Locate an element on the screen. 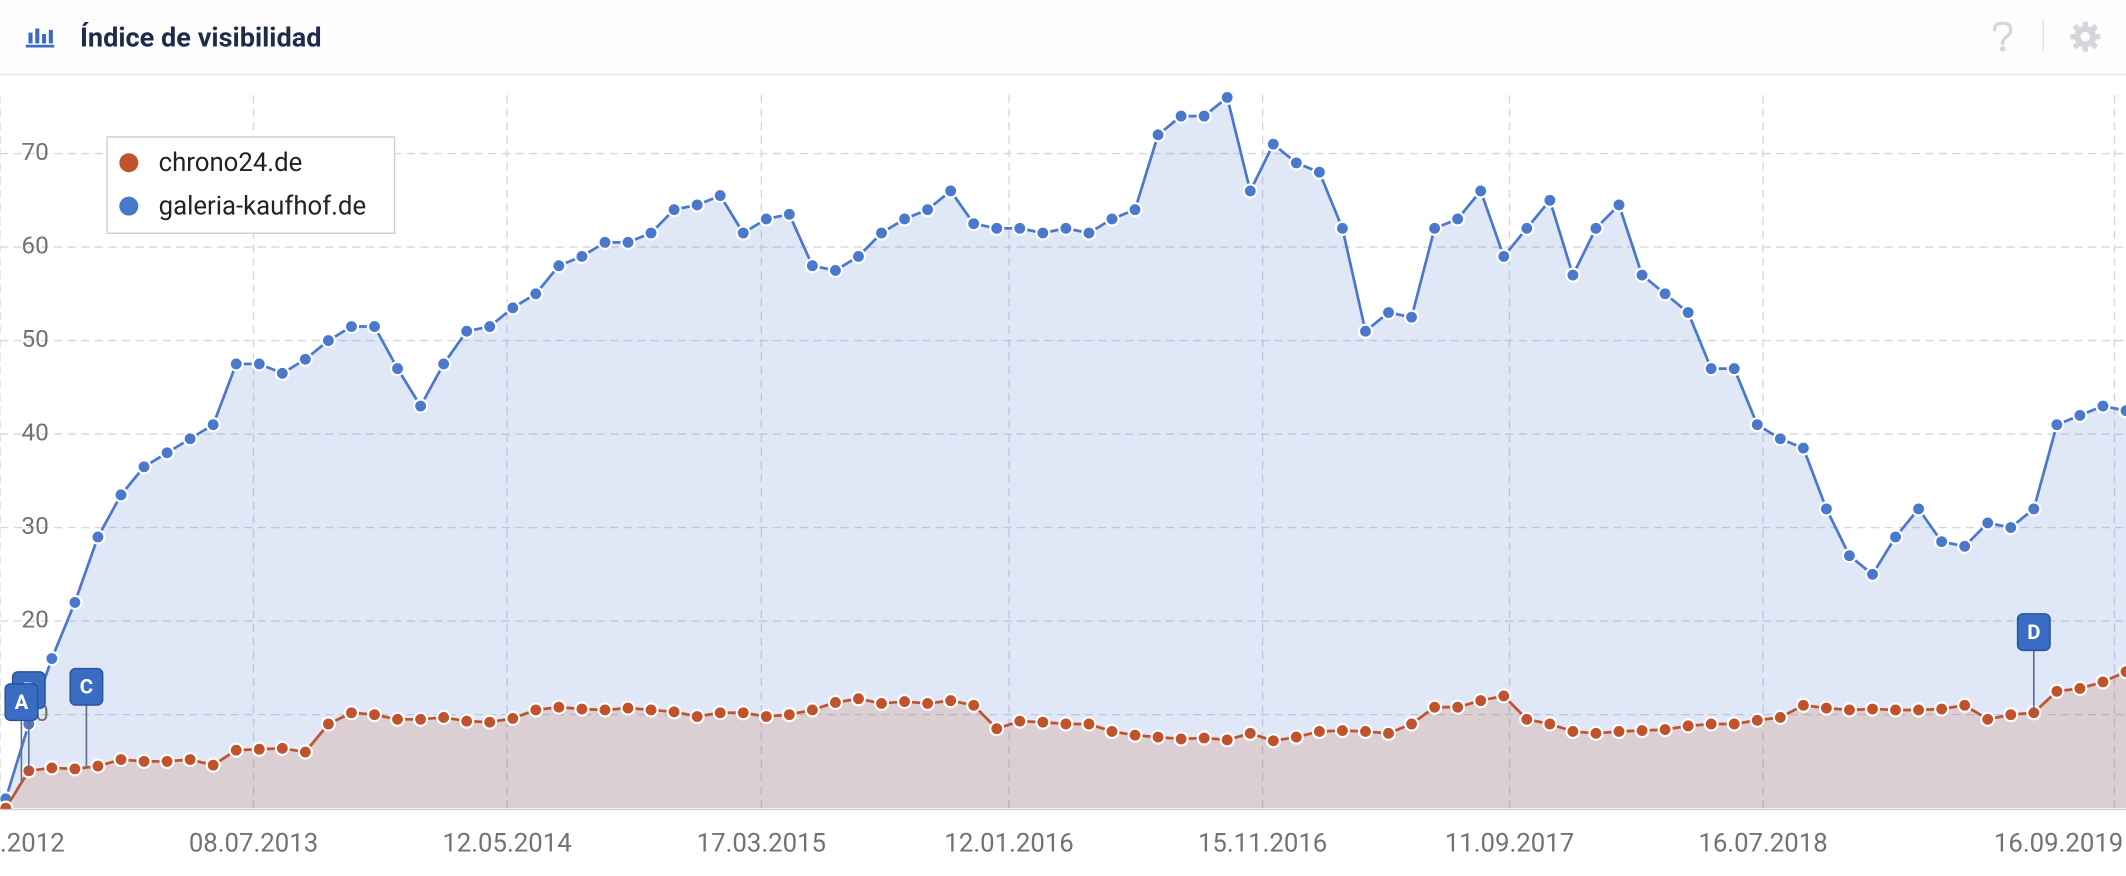  annotation-flag: A is located at coordinates (21, 733).